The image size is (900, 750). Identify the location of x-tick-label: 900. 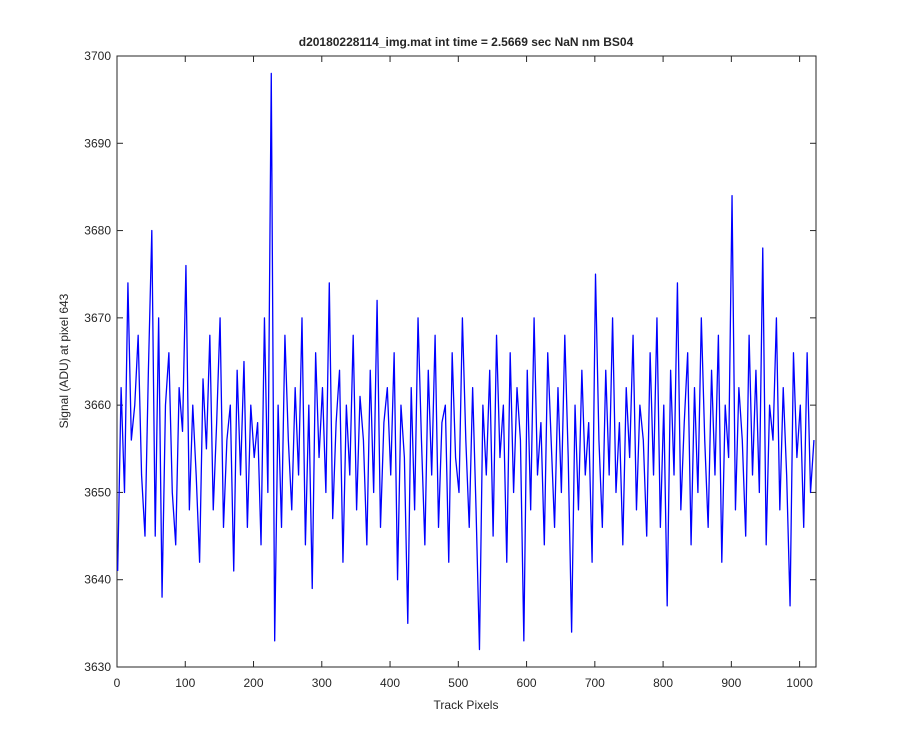
(731, 683).